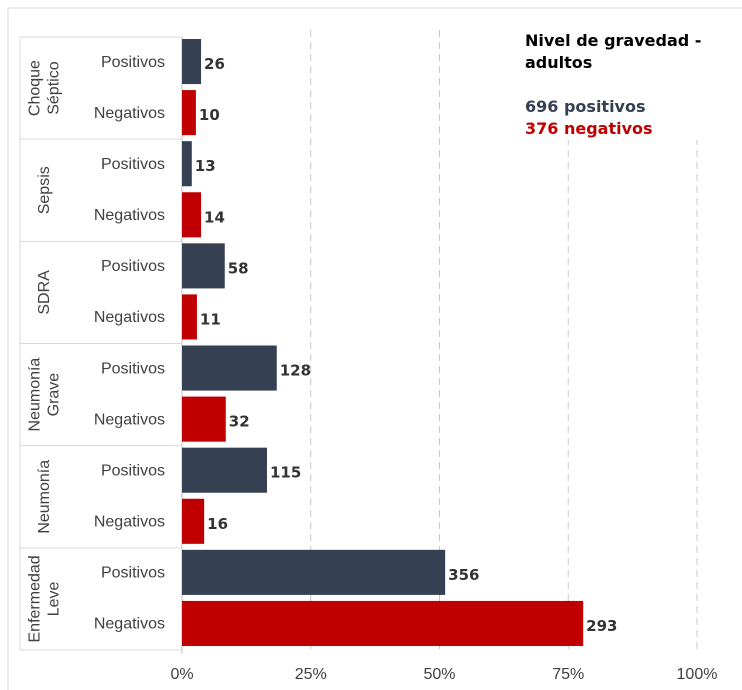 The width and height of the screenshot is (742, 690). I want to click on group-label: Choque, so click(35, 88).